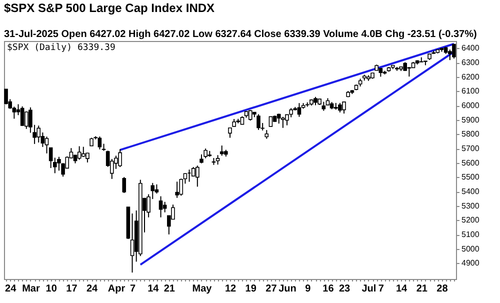 This screenshot has height=303, width=500. I want to click on y-tick-label: 6100, so click(471, 91).